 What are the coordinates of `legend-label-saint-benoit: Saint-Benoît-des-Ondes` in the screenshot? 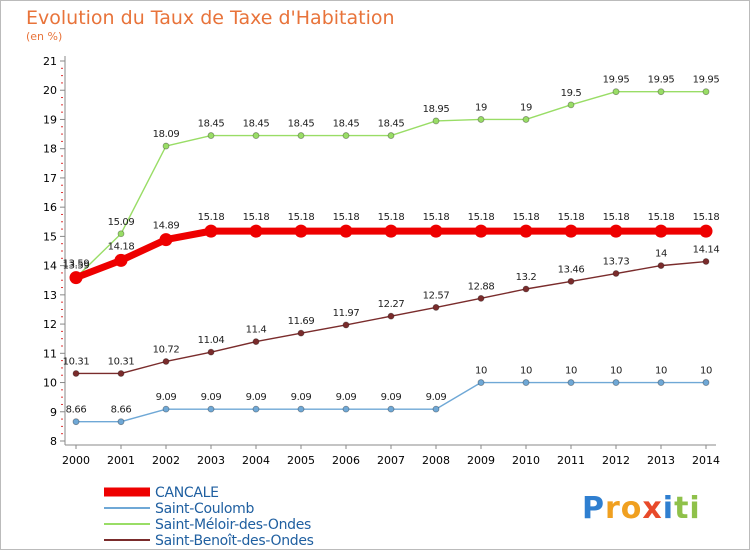 It's located at (234, 541).